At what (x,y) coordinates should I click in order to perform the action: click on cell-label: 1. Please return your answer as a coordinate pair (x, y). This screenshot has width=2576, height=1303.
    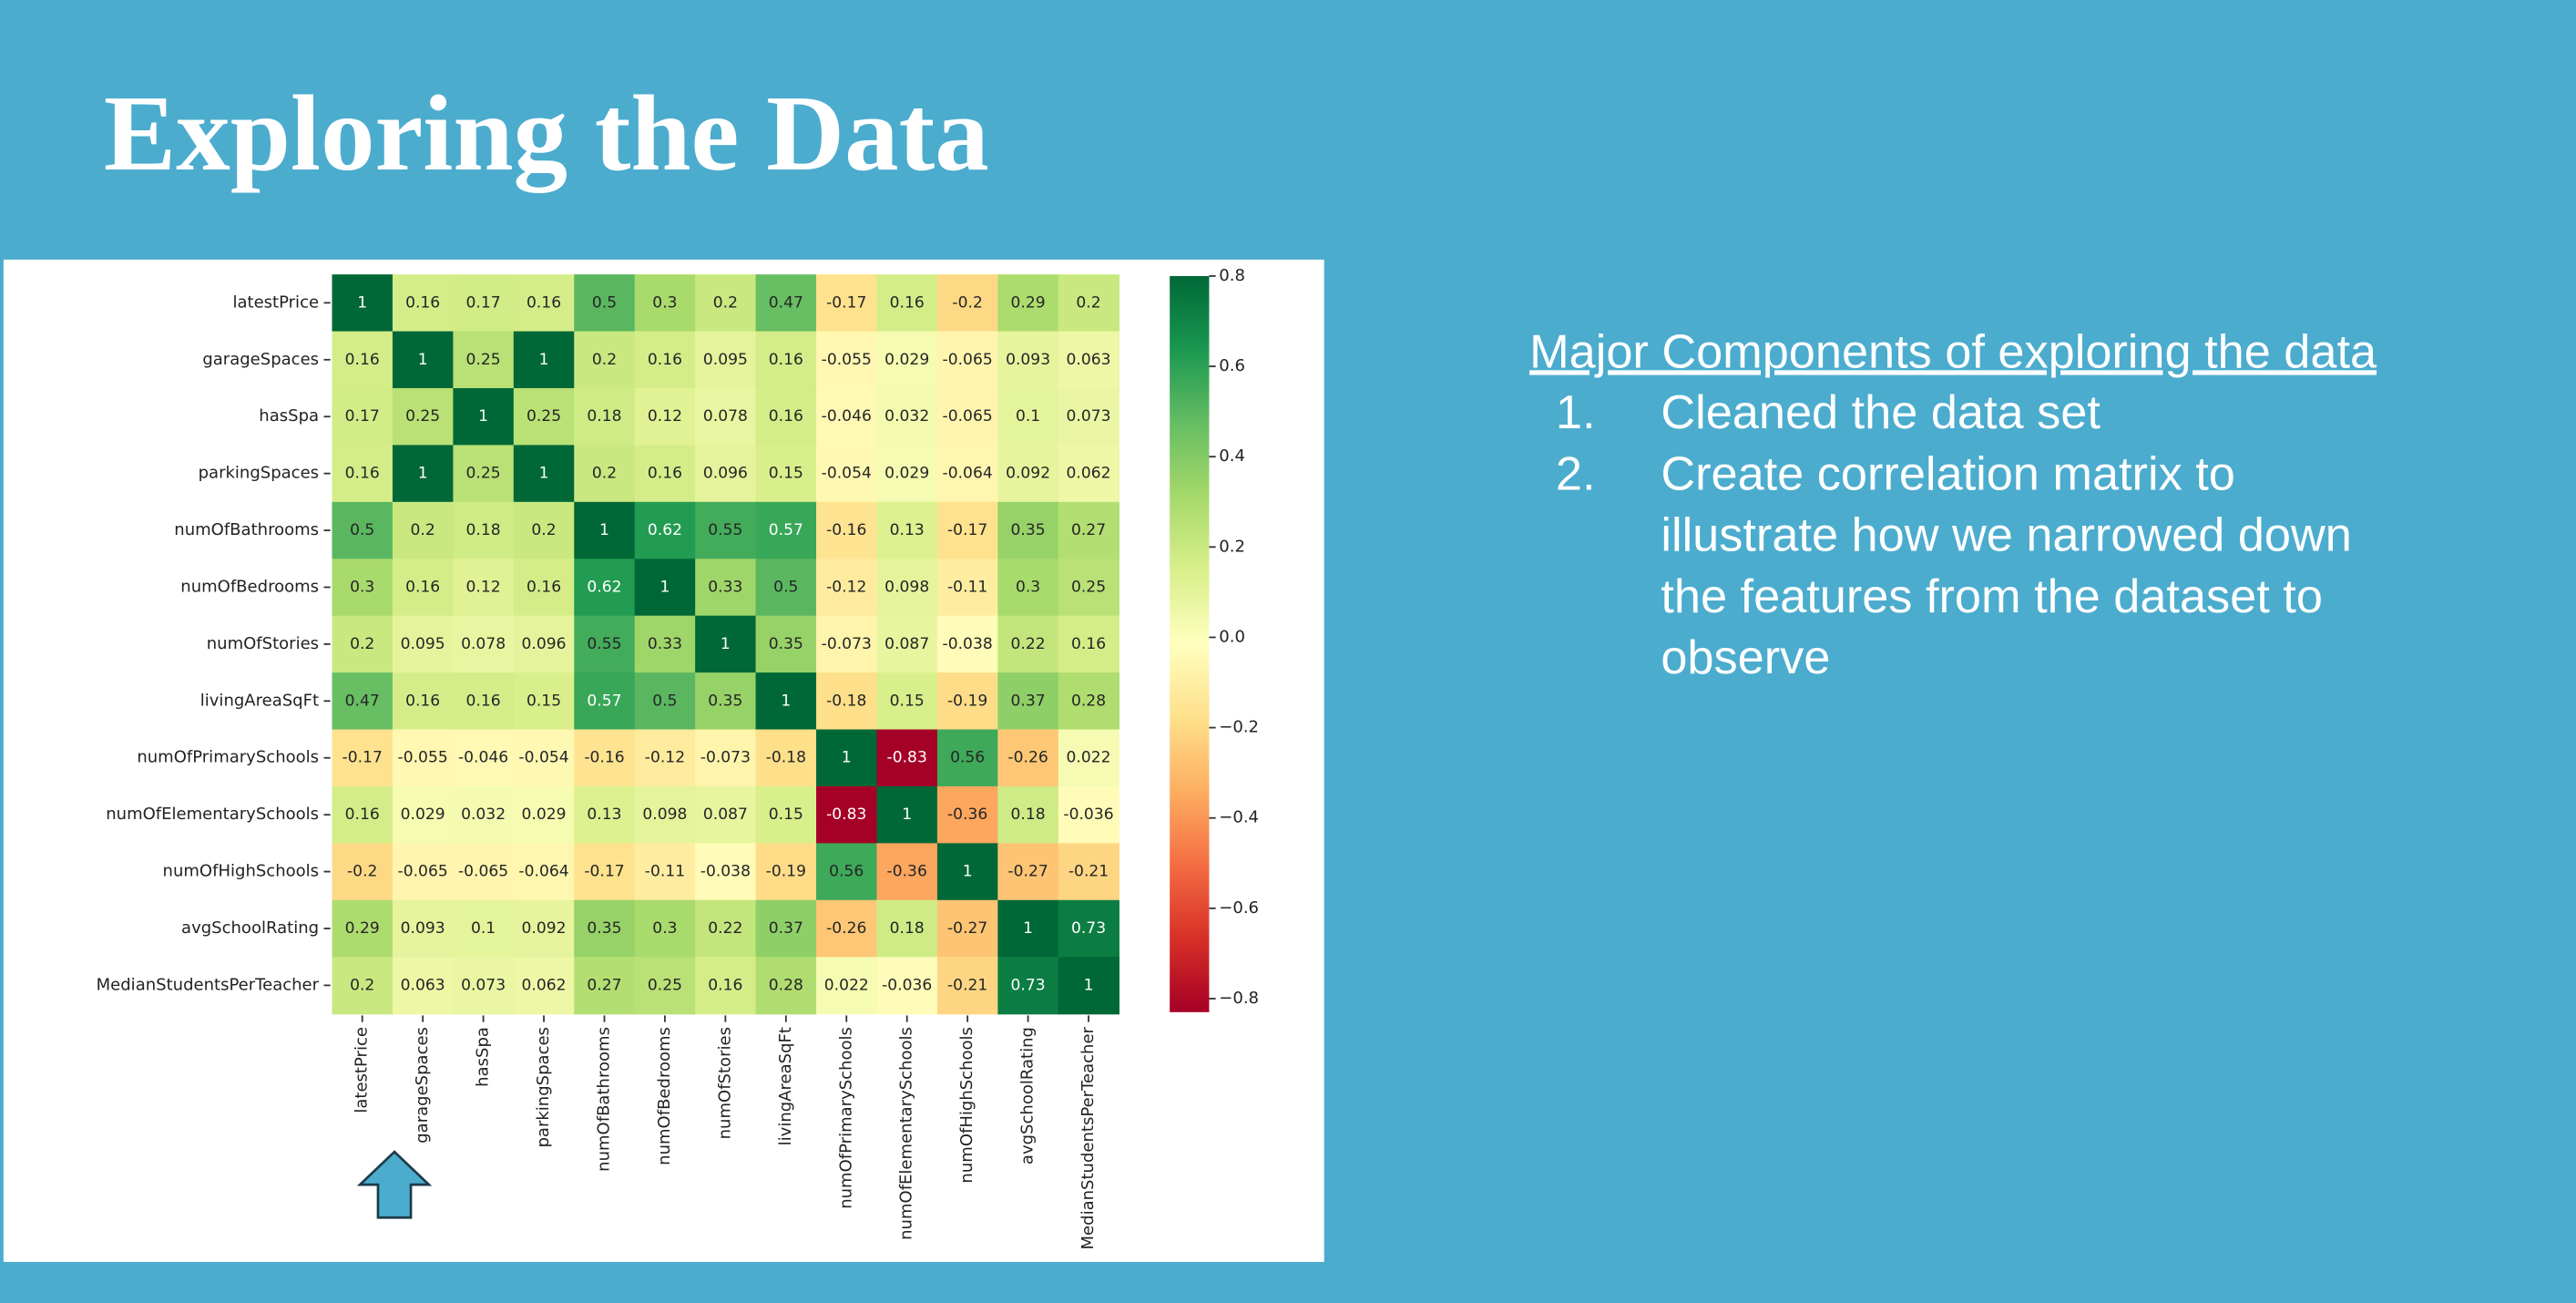
    Looking at the image, I should click on (1028, 929).